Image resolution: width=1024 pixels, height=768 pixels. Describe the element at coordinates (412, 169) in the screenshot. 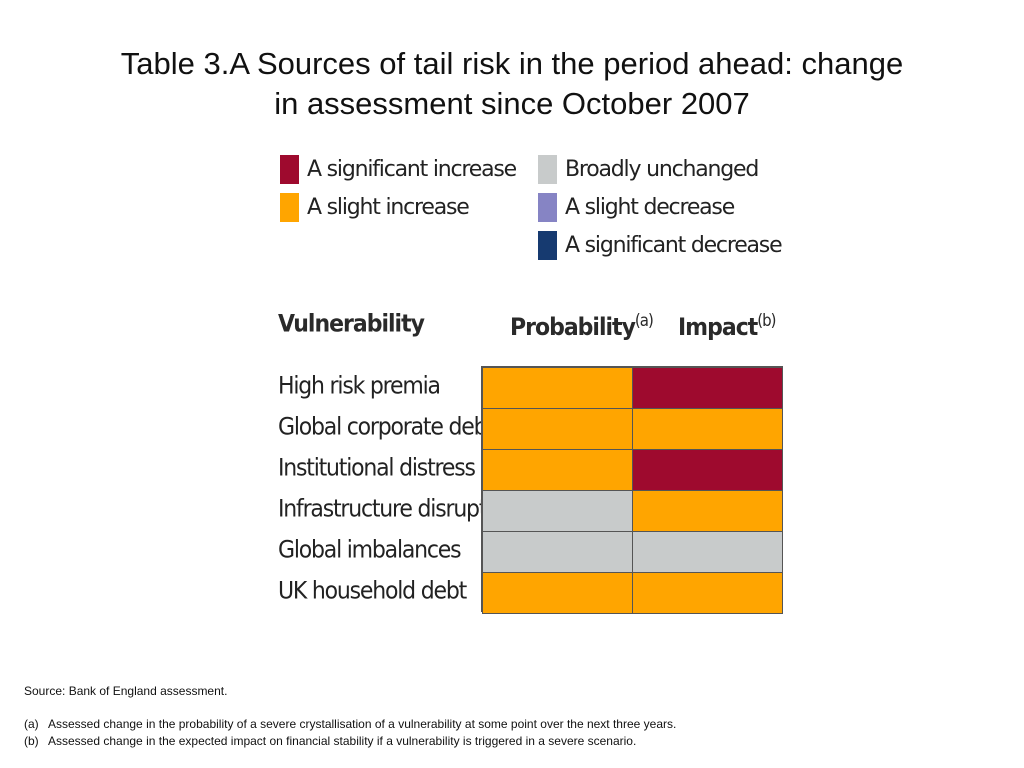

I see `legend-label: A significant increase` at that location.